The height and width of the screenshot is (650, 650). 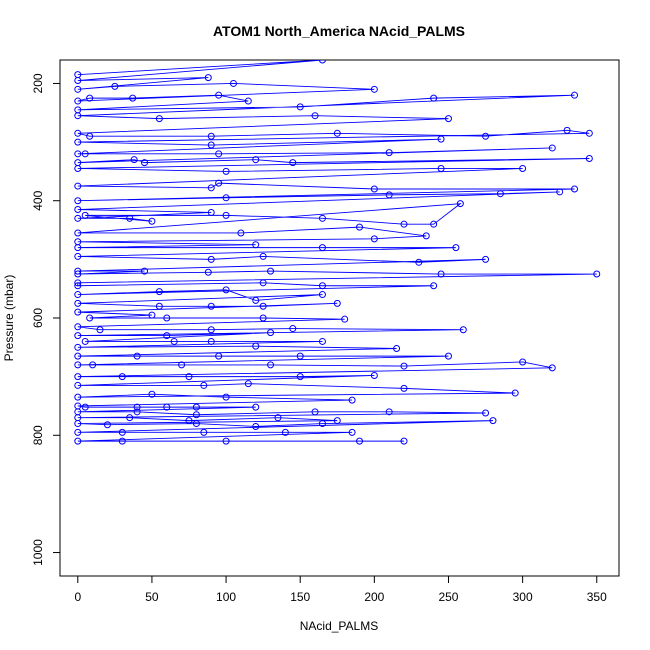 I want to click on y-tick-label: 800, so click(x=38, y=435).